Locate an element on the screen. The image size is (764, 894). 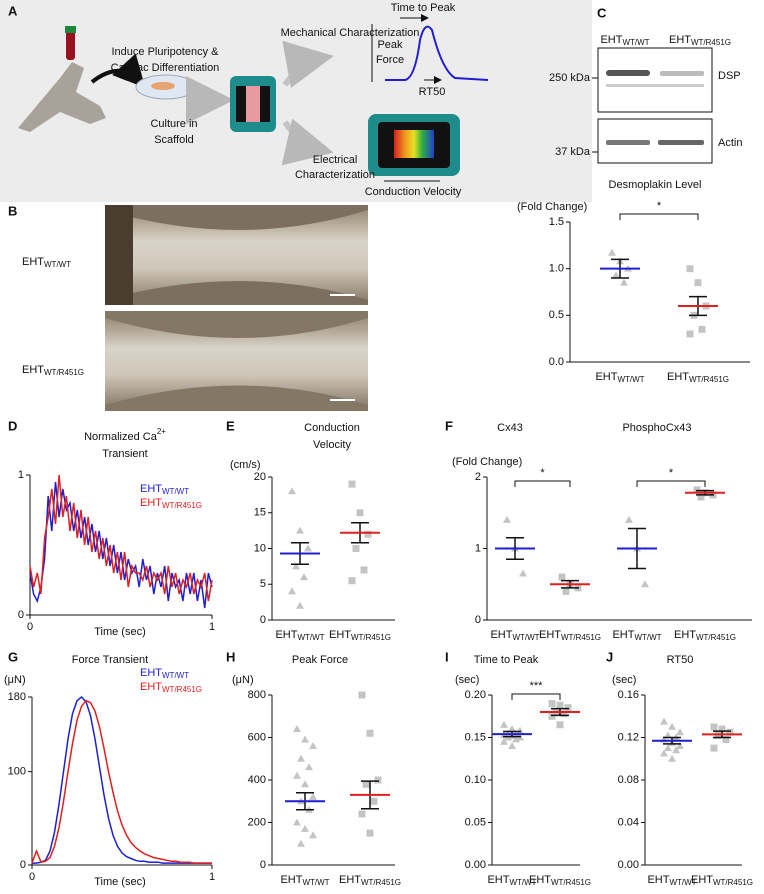
x-tick-label: 1 is located at coordinates (212, 877).